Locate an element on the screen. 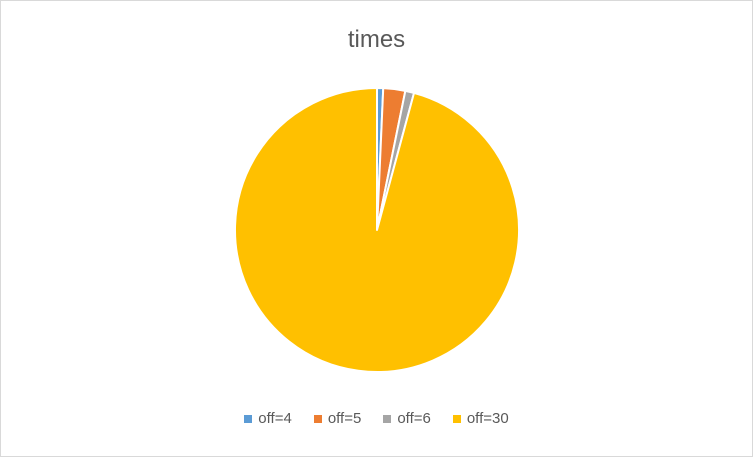 This screenshot has height=457, width=753. legend-item-off-4: off=4 is located at coordinates (268, 418).